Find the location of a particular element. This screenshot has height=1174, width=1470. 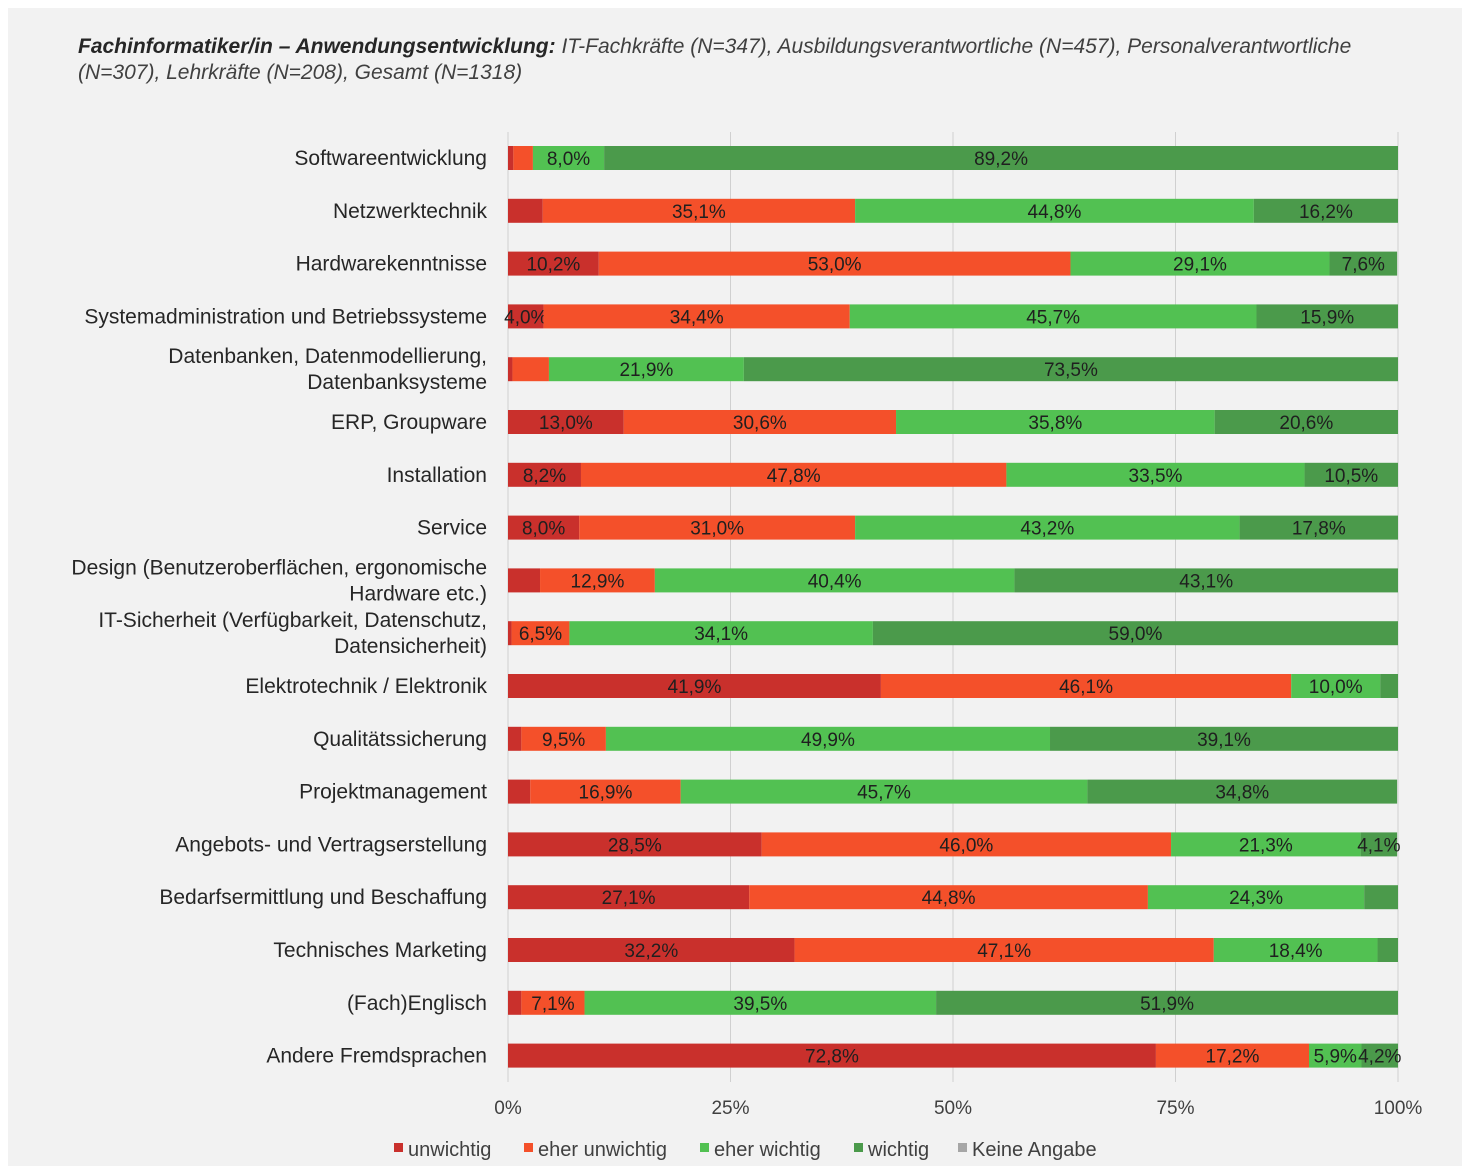

data-label: 29,1% is located at coordinates (1200, 265).